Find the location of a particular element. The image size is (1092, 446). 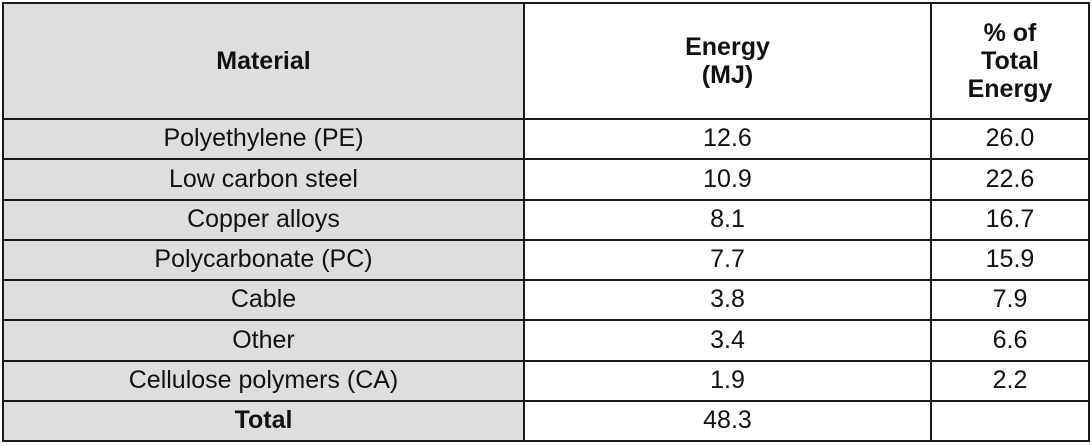

material-cell: Polyethylene (PE) is located at coordinates (263, 139).